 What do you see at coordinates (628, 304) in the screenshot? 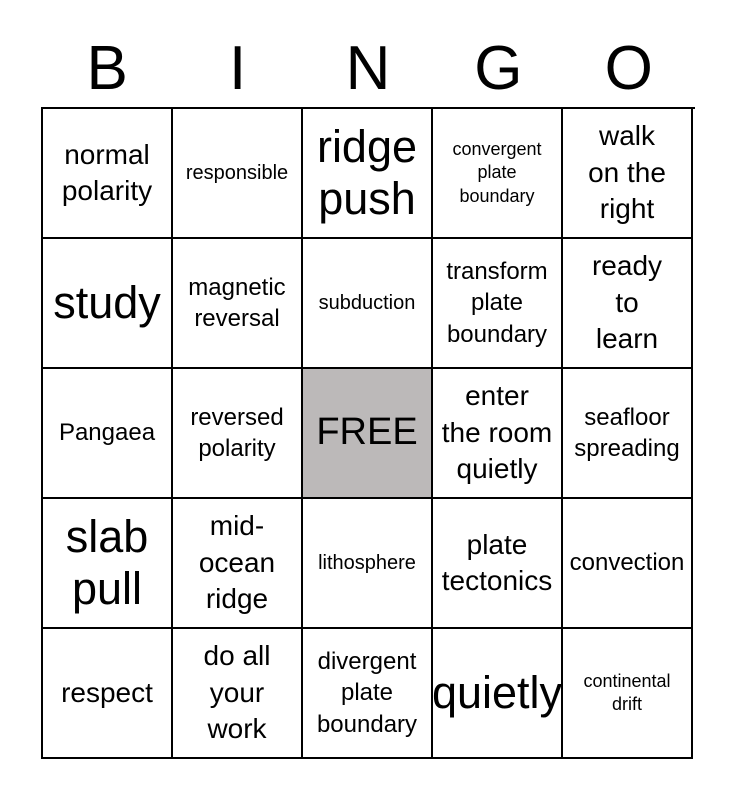
I see `bingo-cell-r2c5: ready to learn` at bounding box center [628, 304].